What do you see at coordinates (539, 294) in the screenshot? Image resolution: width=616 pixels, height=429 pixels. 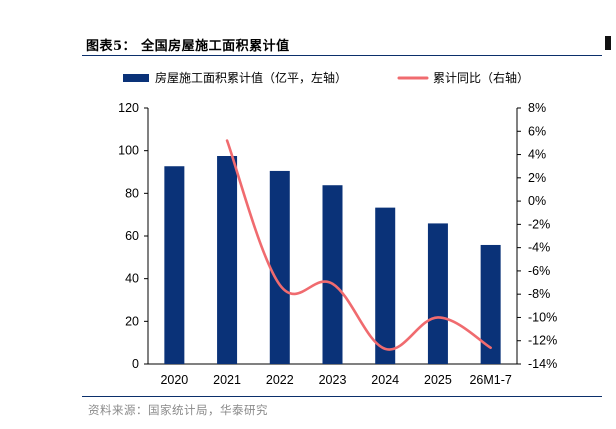 I see `right-tick-label: -8%` at bounding box center [539, 294].